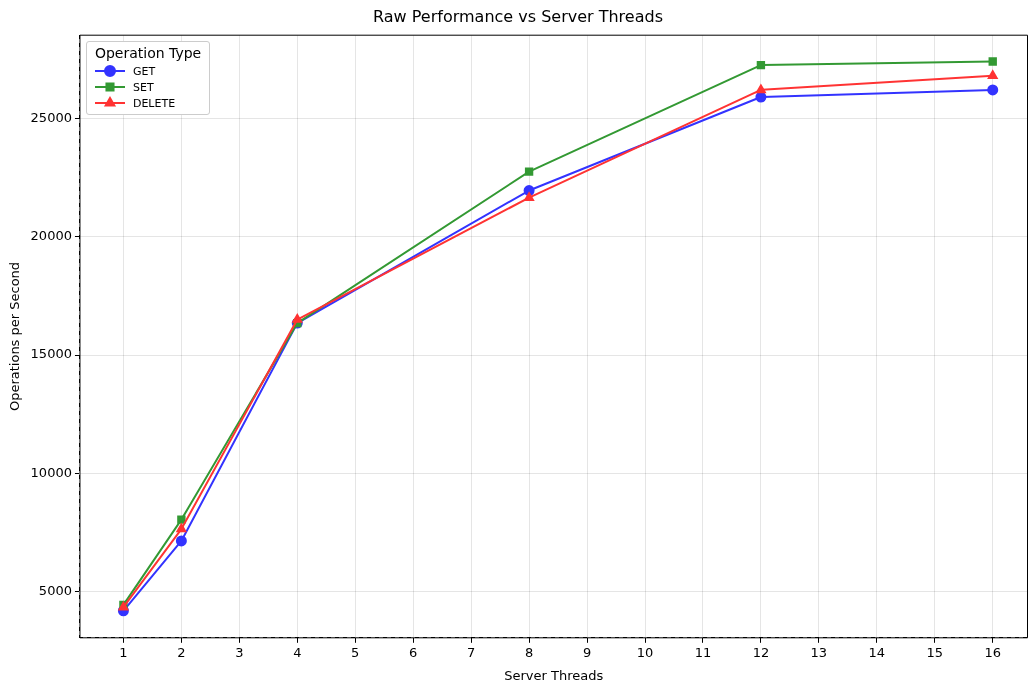 Image resolution: width=1034 pixels, height=690 pixels. I want to click on x-tick-label: 2, so click(181, 652).